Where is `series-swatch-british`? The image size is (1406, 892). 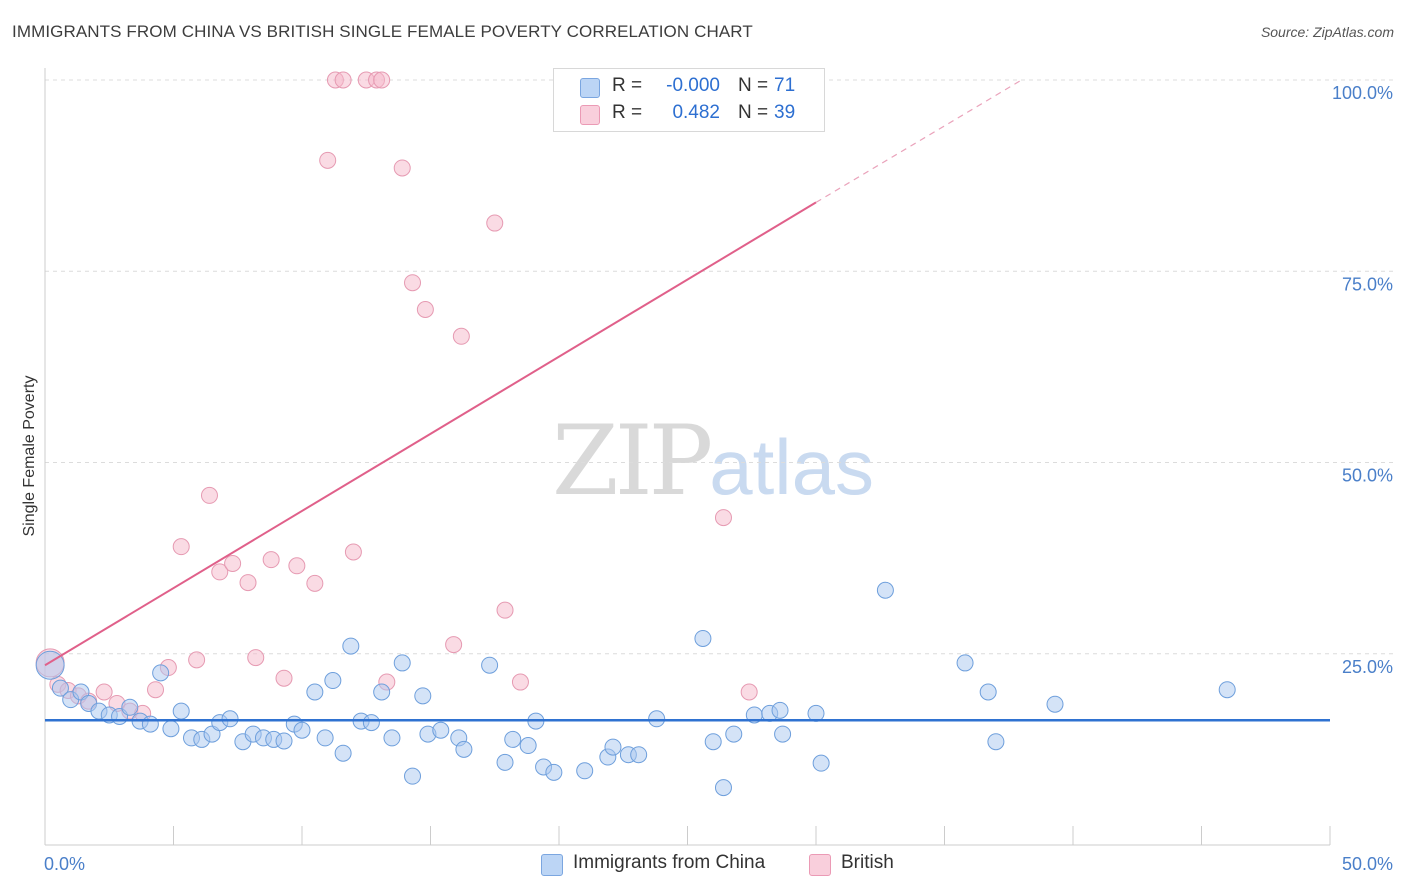
series-swatch-british is located at coordinates (820, 865).